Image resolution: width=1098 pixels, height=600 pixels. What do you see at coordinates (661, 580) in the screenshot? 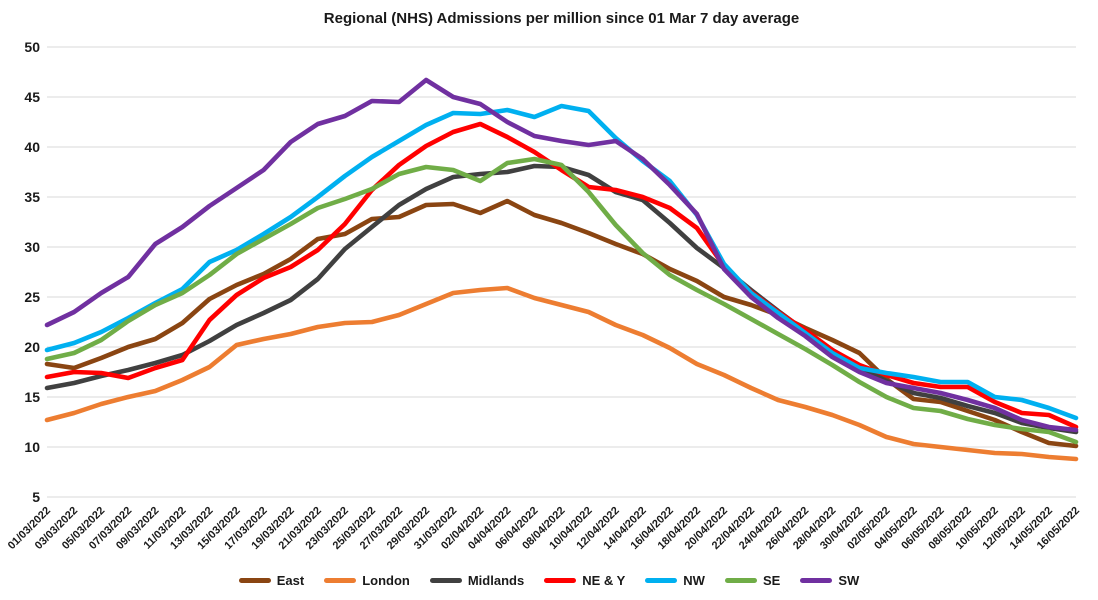
I see `legend-swatch-nw-icon` at bounding box center [661, 580].